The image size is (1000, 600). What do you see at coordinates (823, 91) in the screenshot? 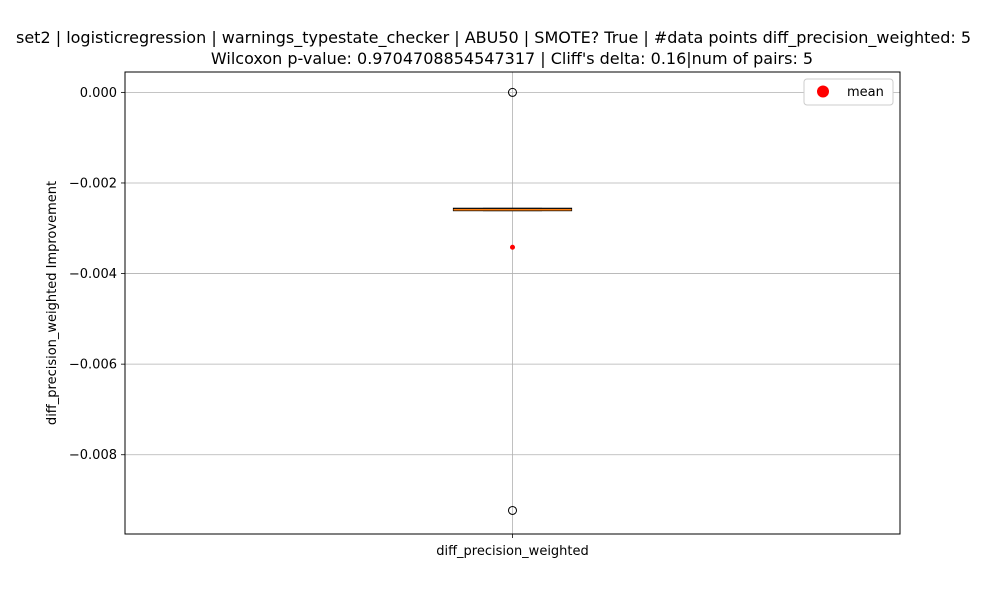
I see `legend-marker-mean` at bounding box center [823, 91].